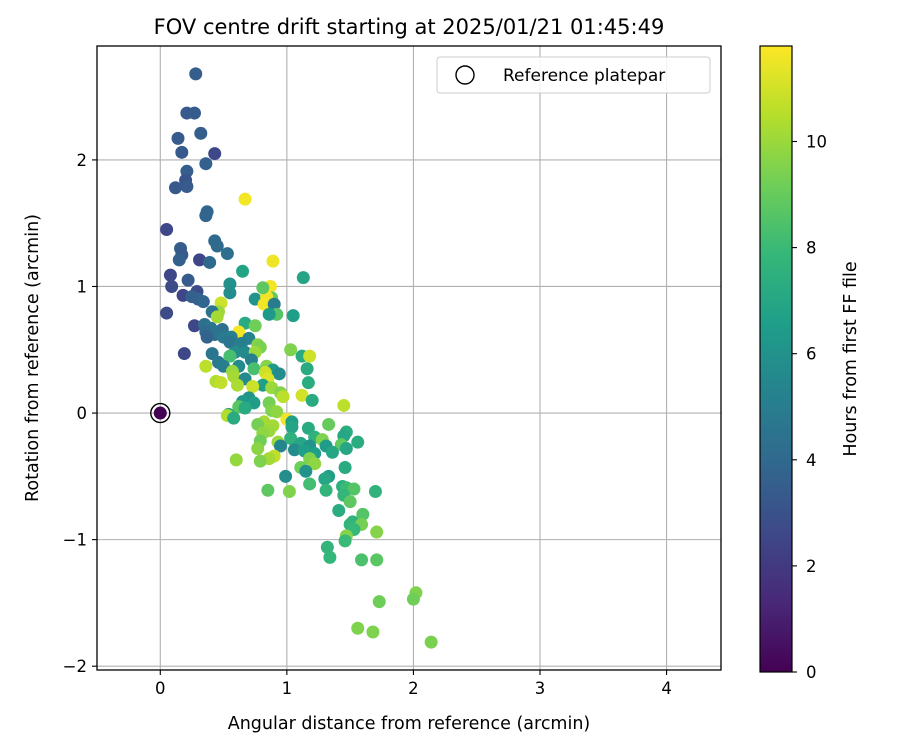 Image resolution: width=900 pixels, height=750 pixels. I want to click on x-axis-ticks: 0 1 2 3 4, so click(413, 684).